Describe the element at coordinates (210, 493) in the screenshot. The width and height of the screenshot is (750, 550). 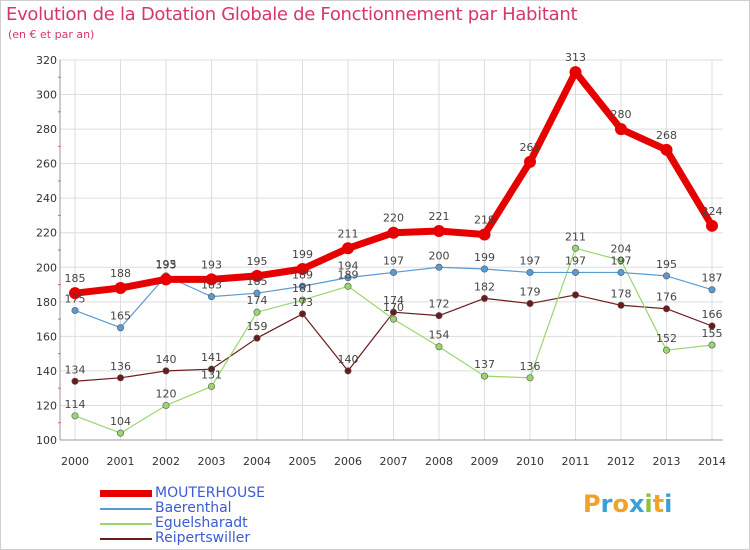
I see `legend-label-mouterhouse: MOUTERHOUSE` at that location.